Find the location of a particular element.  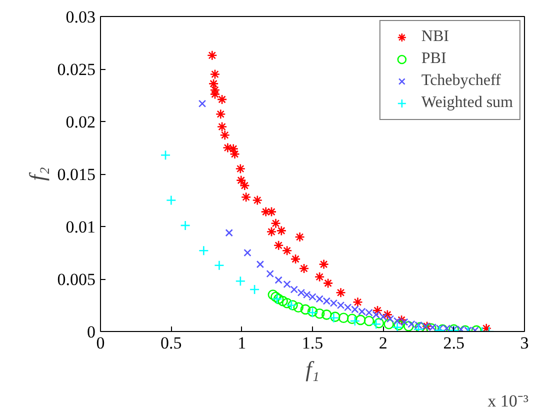

y-tick-label: 0.025 is located at coordinates (76, 69).